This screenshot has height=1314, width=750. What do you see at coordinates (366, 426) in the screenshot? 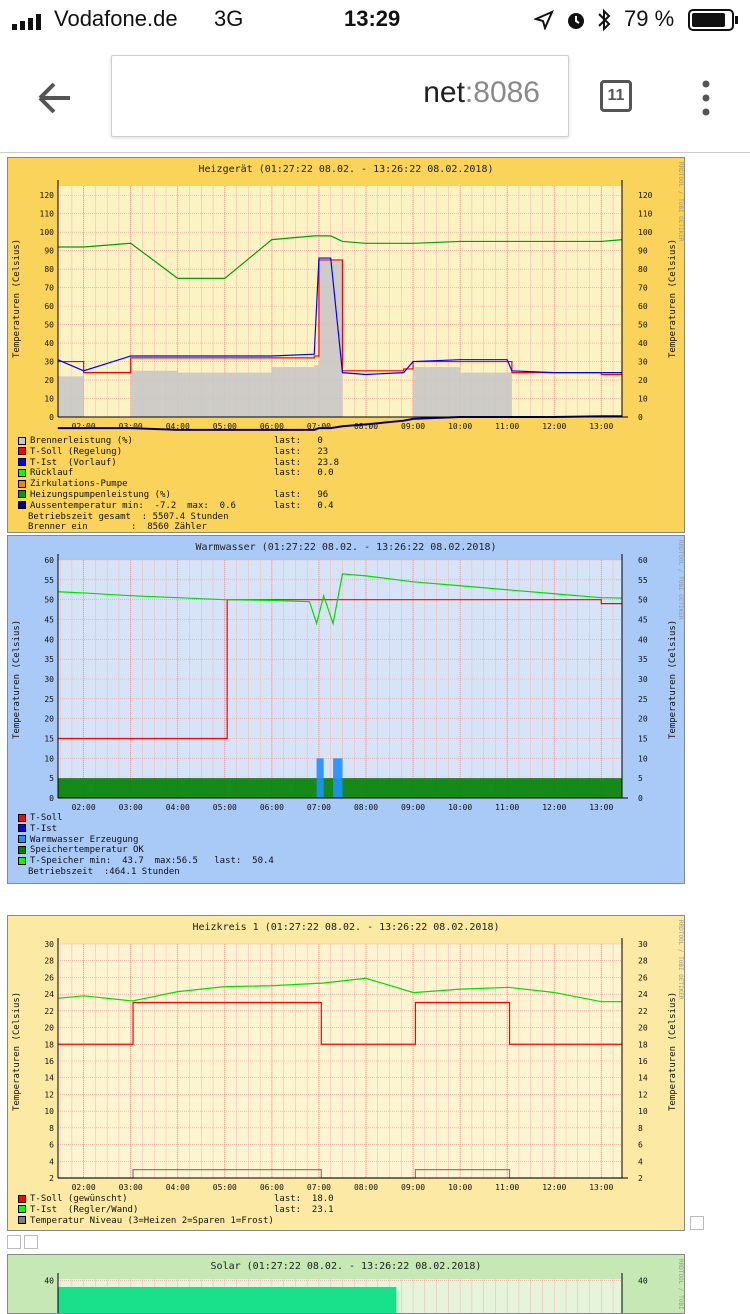
I see `x-tick-label: 08:00` at bounding box center [366, 426].